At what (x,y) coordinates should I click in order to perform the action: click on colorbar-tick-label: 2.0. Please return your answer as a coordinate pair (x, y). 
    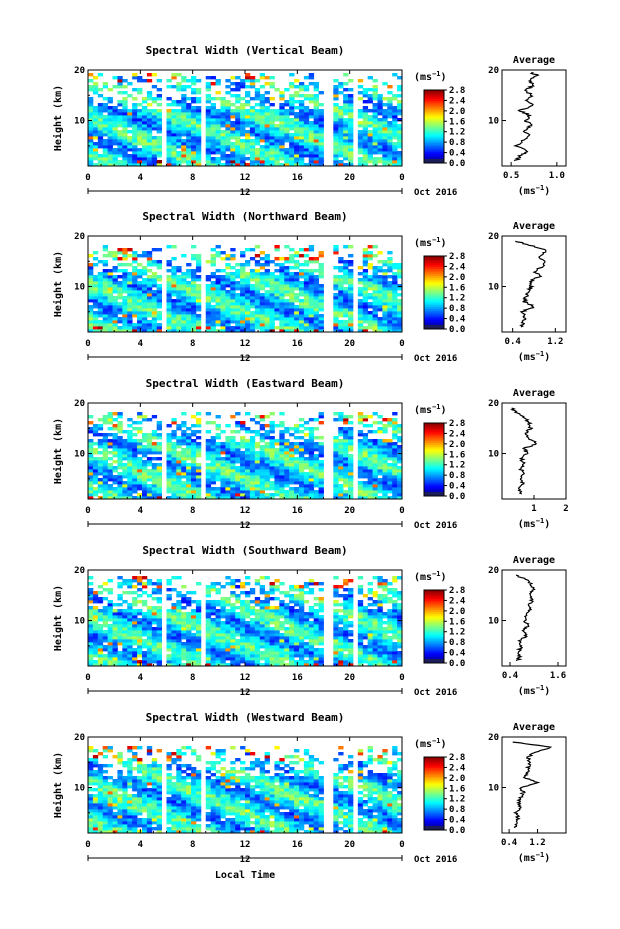
    Looking at the image, I should click on (457, 278).